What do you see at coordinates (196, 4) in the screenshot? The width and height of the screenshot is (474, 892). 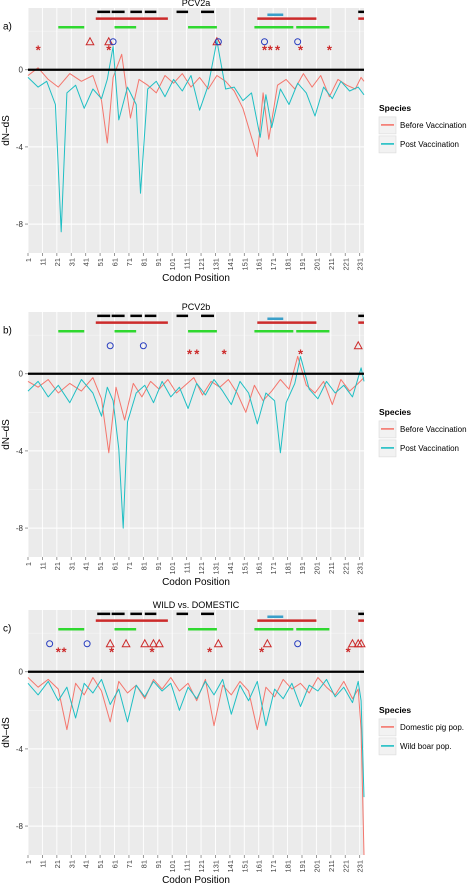 I see `chart-title: PCV2a` at bounding box center [196, 4].